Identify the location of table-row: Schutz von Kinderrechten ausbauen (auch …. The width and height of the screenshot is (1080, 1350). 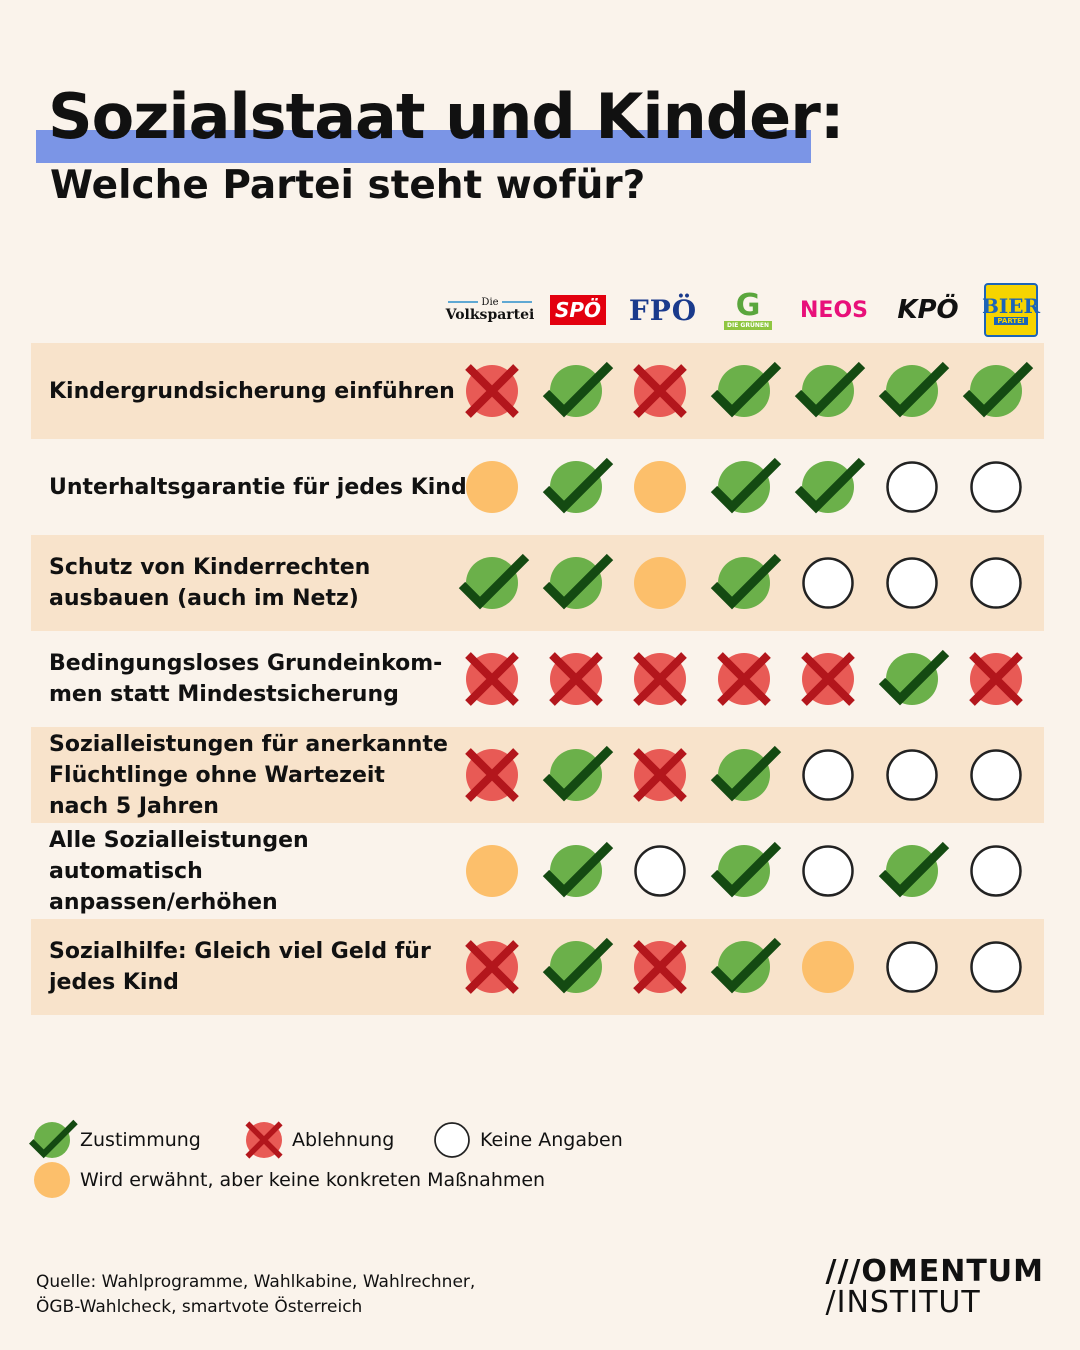
(537, 583).